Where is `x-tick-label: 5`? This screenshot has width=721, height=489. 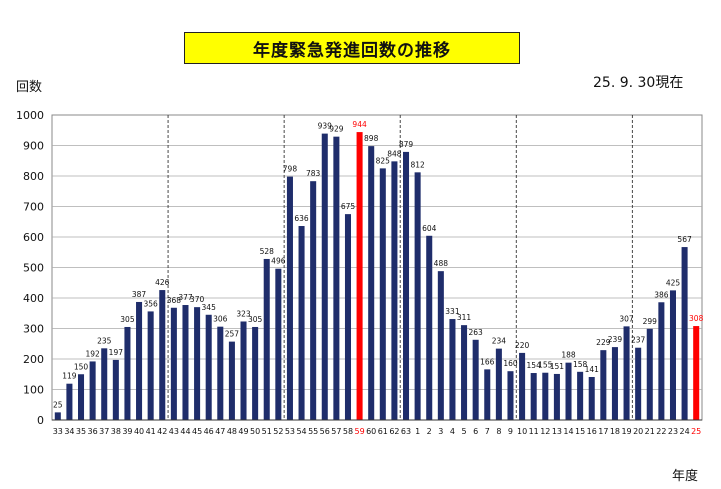 x-tick-label: 5 is located at coordinates (464, 431).